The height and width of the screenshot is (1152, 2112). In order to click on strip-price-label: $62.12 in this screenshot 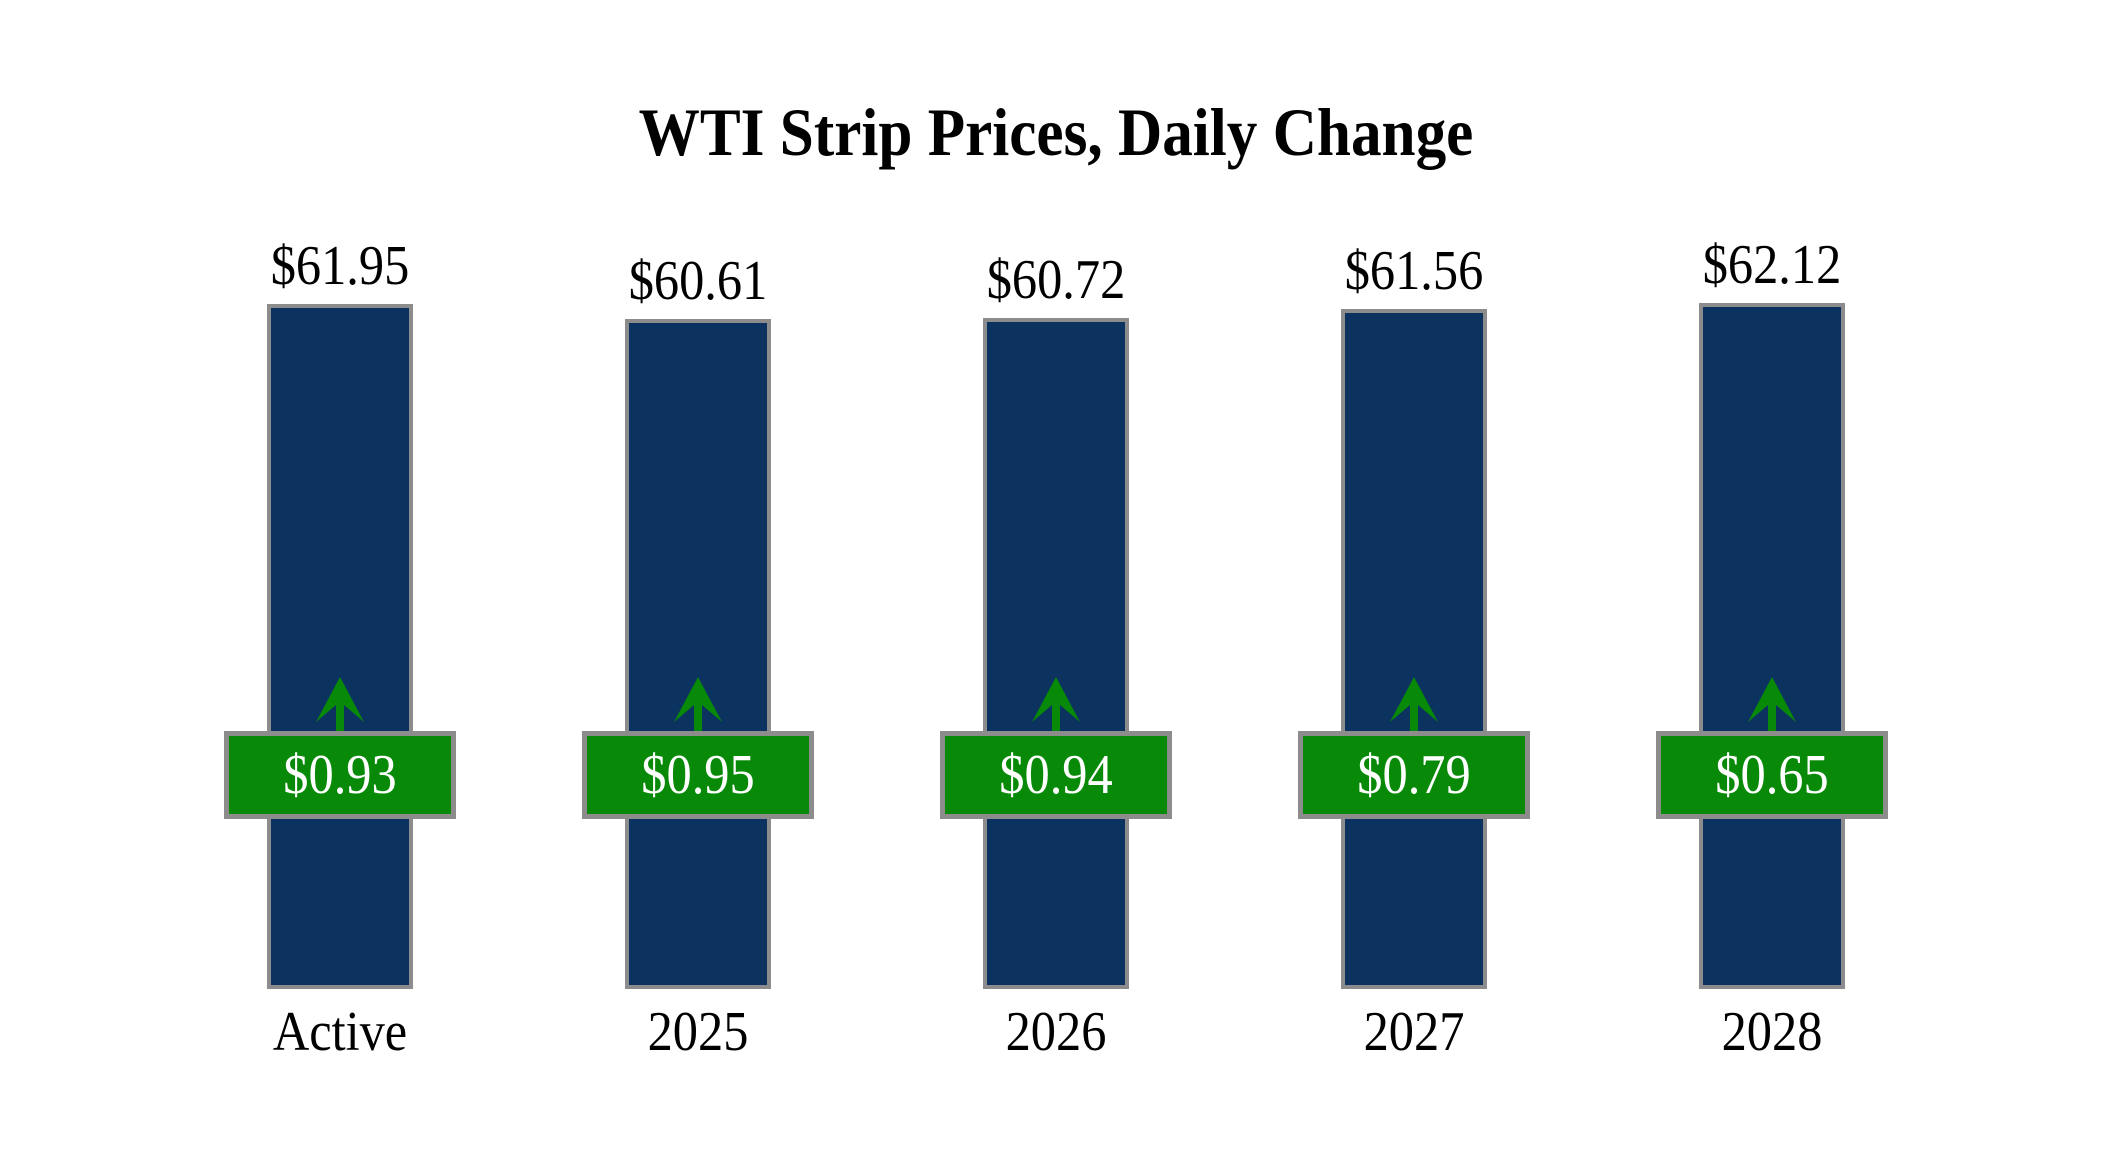, I will do `click(1772, 265)`.